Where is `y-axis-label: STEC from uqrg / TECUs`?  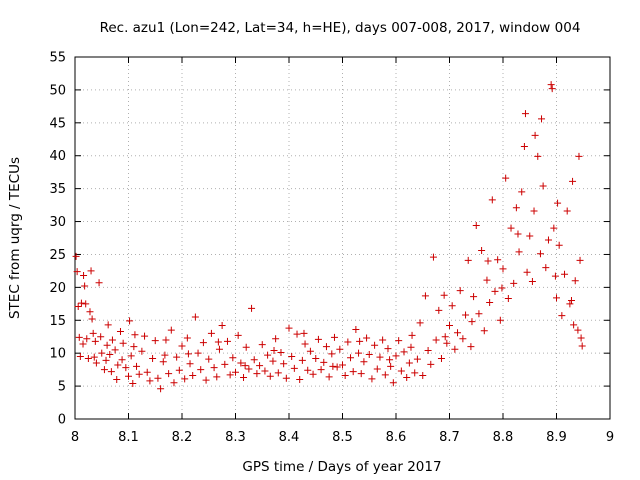
y-axis-label: STEC from uqrg / TECUs is located at coordinates (15, 238).